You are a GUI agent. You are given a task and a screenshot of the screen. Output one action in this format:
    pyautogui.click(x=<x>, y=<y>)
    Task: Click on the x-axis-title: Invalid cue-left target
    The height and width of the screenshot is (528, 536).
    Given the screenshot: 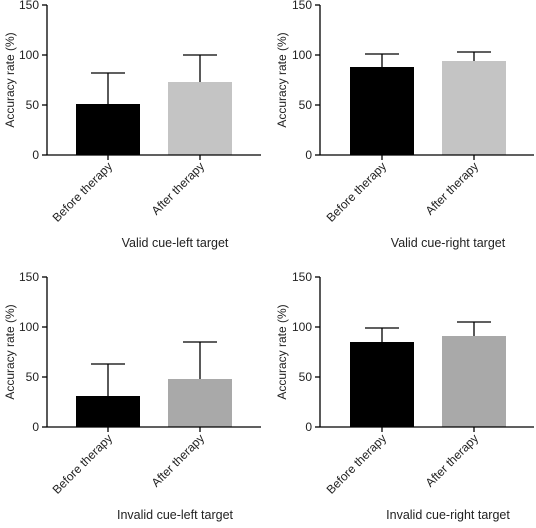 What is the action you would take?
    pyautogui.click(x=175, y=515)
    